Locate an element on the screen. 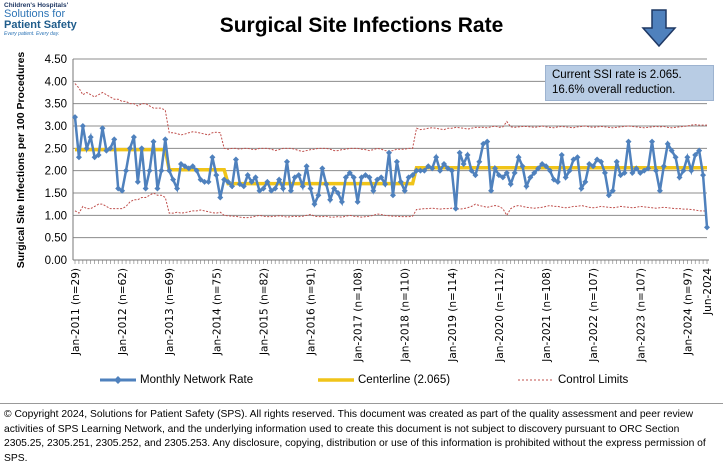  x-tick-label: Jan-2021 (n=108) is located at coordinates (547, 315).